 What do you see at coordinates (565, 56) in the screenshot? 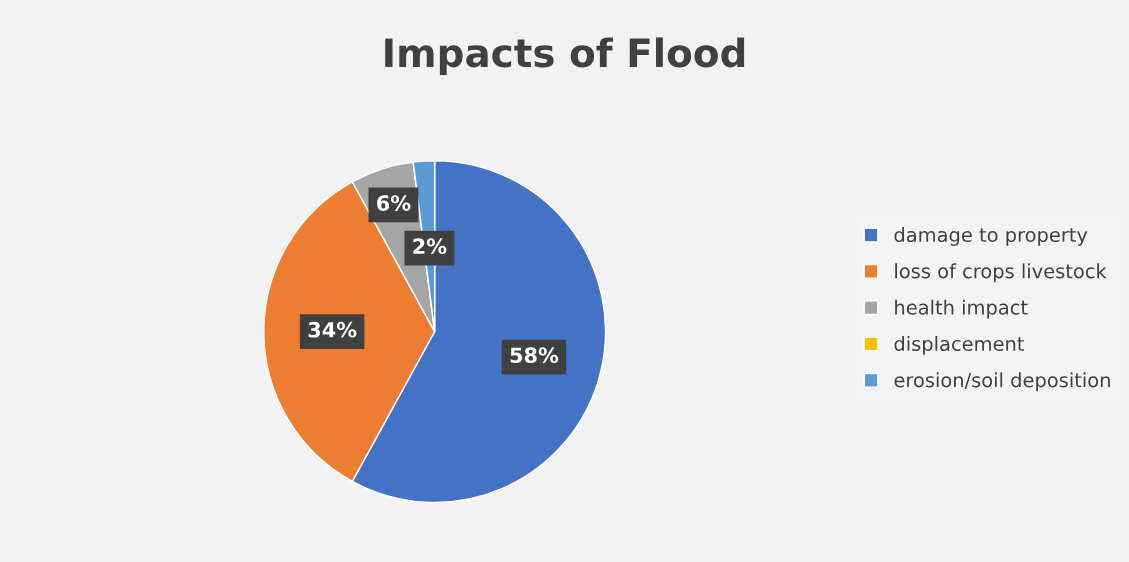
I see `chart-title: Impacts of Flood` at bounding box center [565, 56].